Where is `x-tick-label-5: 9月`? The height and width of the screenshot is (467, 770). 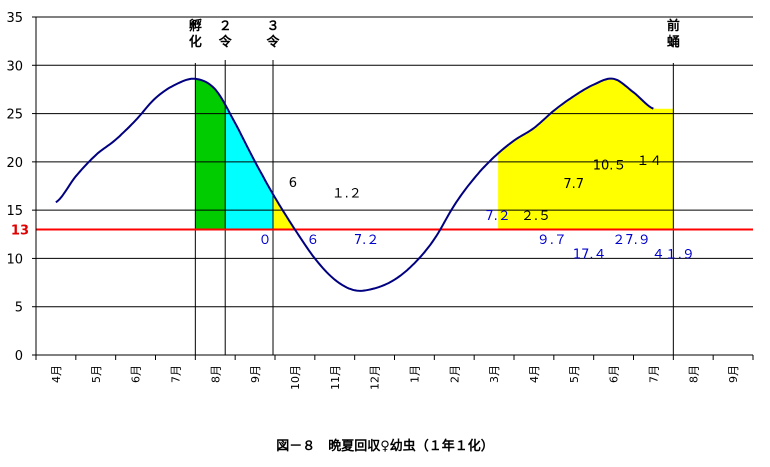
x-tick-label-5: 9月 is located at coordinates (255, 374).